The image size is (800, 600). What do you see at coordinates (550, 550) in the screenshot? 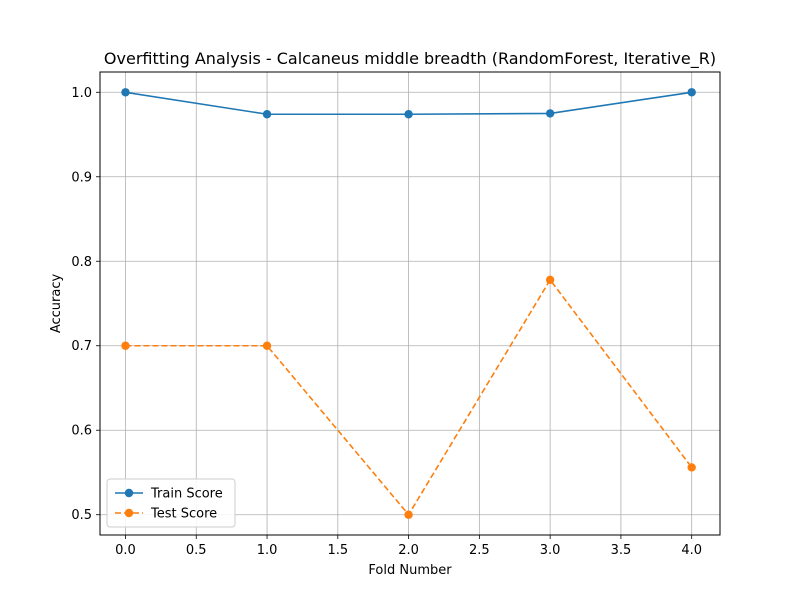
I see `x-tick-label: 3.0` at bounding box center [550, 550].